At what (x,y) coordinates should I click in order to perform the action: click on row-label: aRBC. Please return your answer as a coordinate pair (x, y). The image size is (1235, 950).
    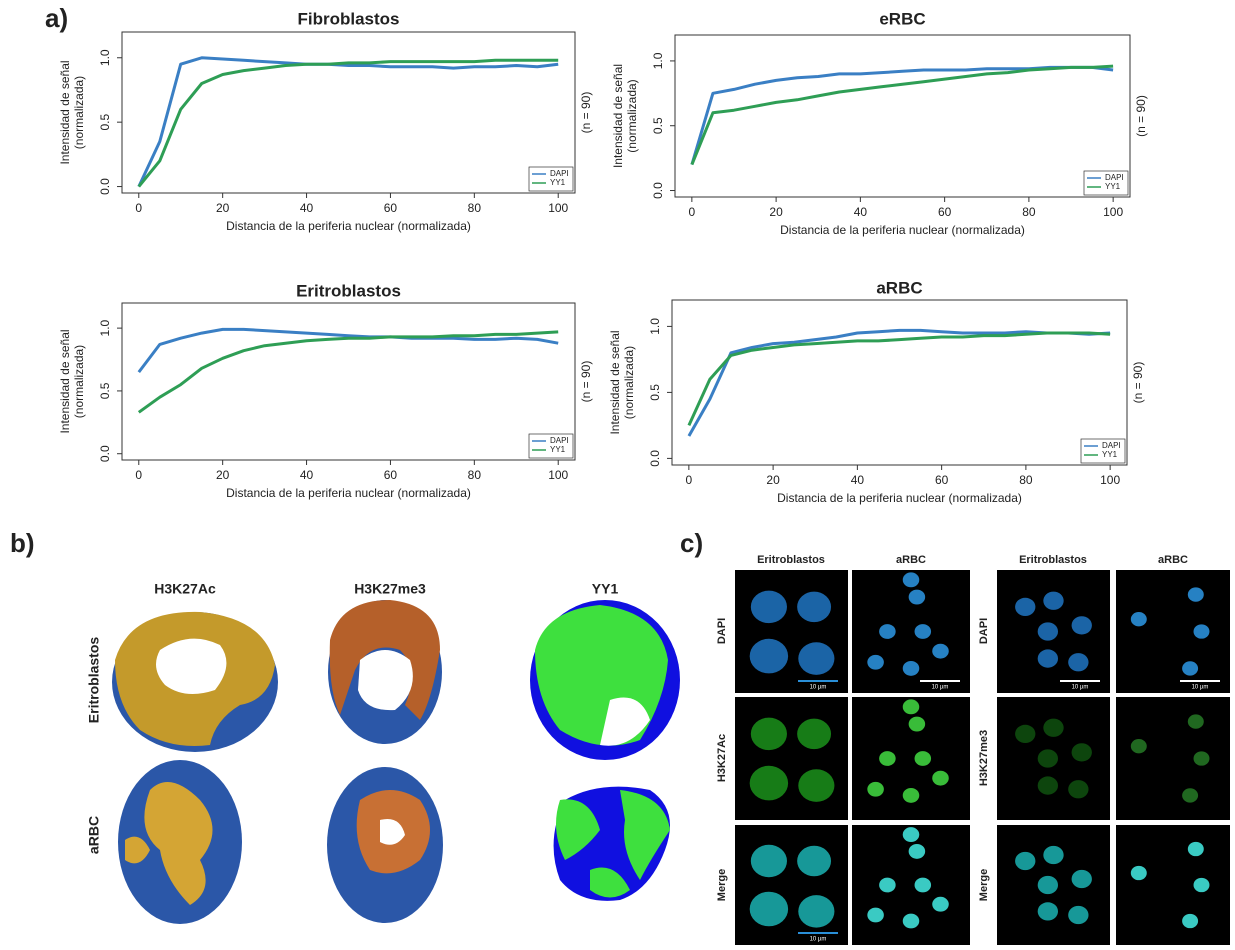
    Looking at the image, I should click on (94, 835).